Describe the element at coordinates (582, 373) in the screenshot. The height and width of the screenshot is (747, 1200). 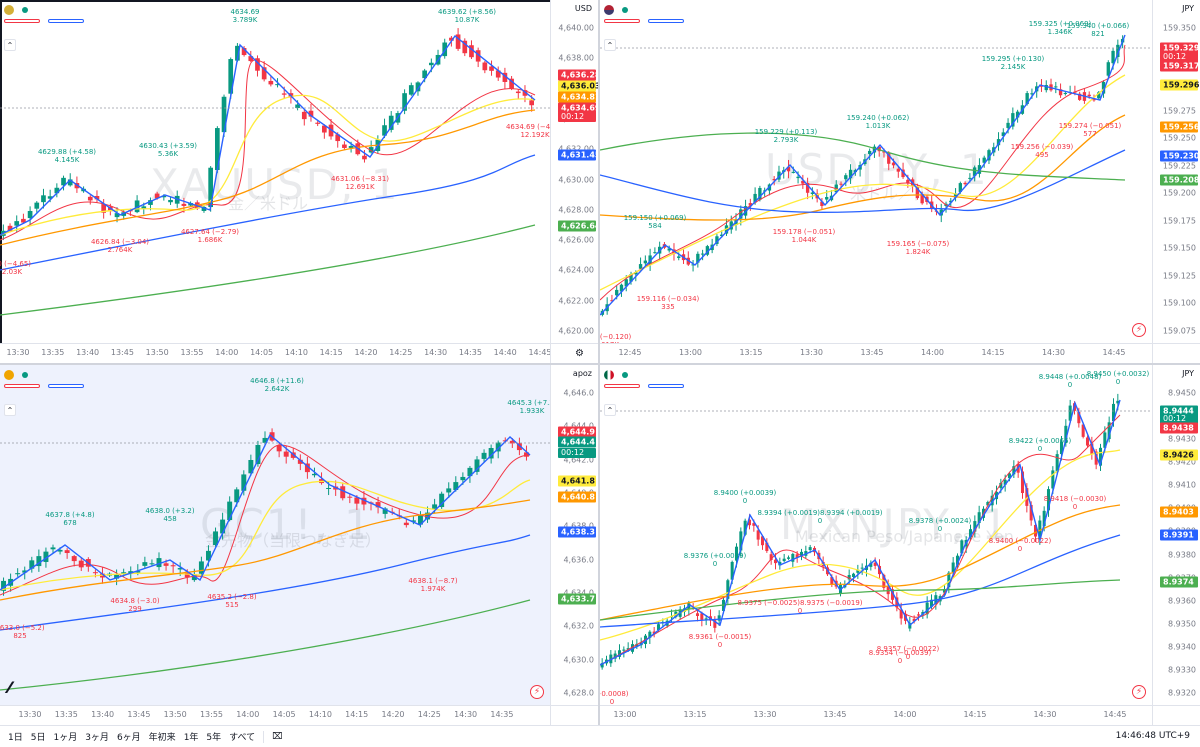
I see `currency-label: apoz` at that location.